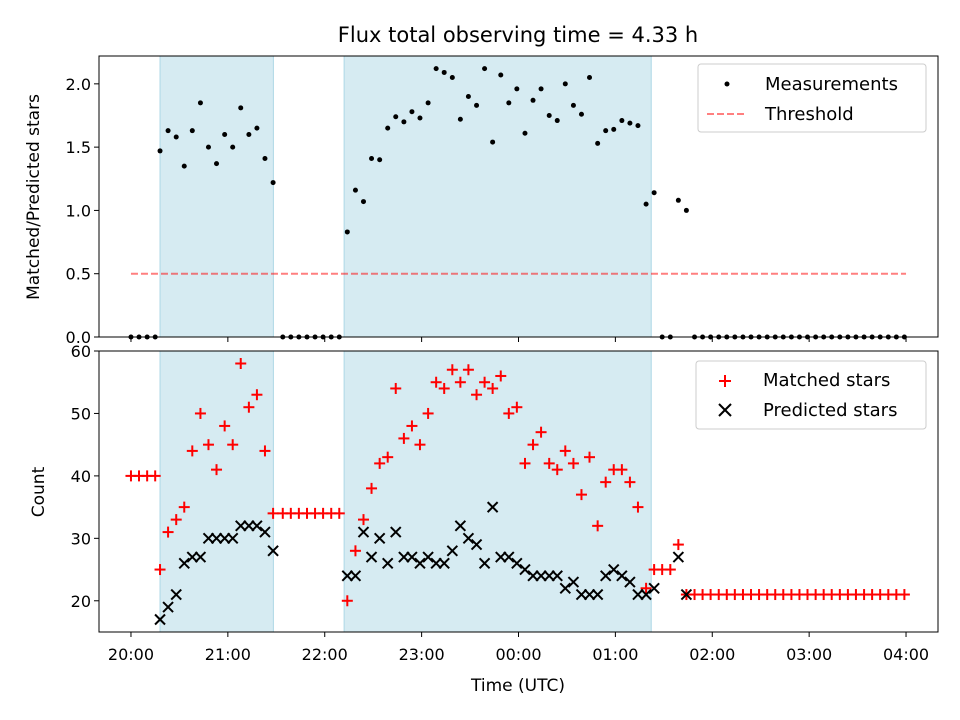 The image size is (960, 720). Describe the element at coordinates (826, 380) in the screenshot. I see `legend-matched-stars: Matched stars` at that location.